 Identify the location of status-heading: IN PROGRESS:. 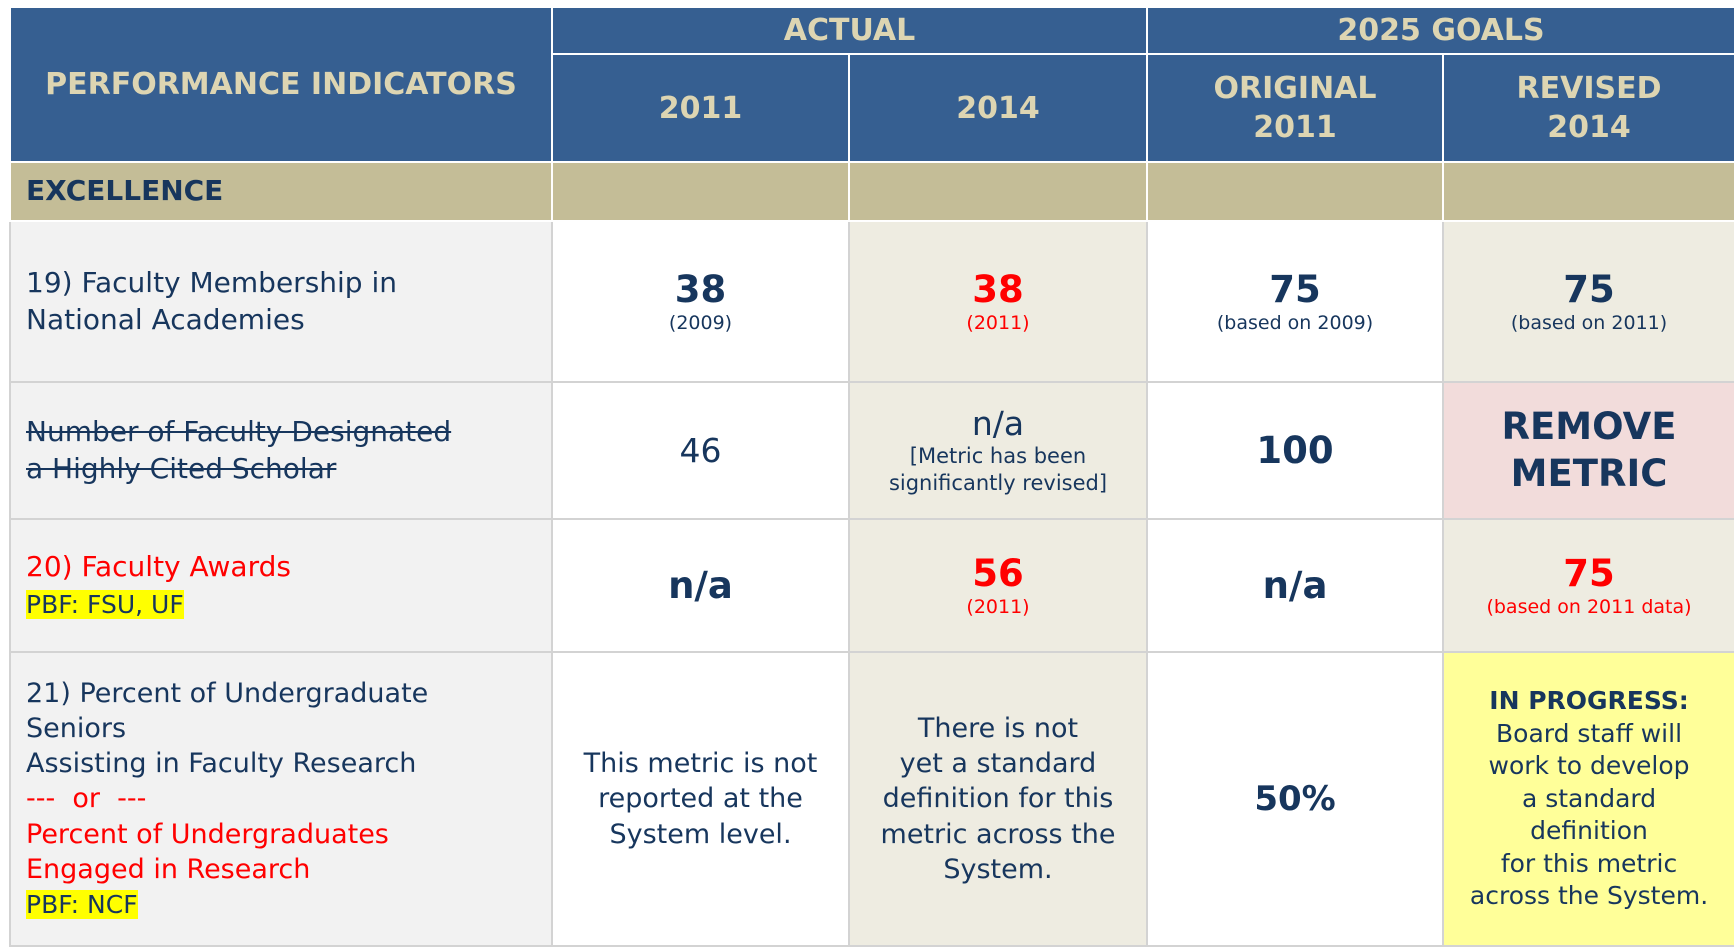
(1589, 701).